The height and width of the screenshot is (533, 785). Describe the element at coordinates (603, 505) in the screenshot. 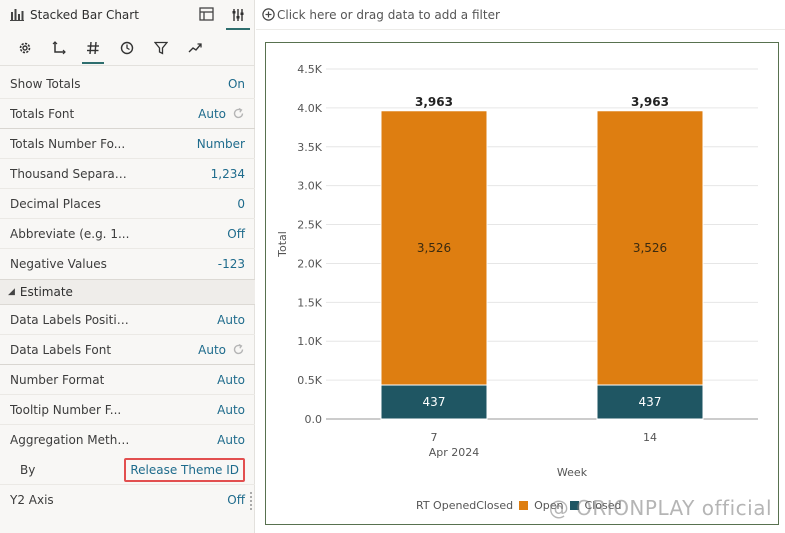

I see `legend-item-closed: Closed` at that location.